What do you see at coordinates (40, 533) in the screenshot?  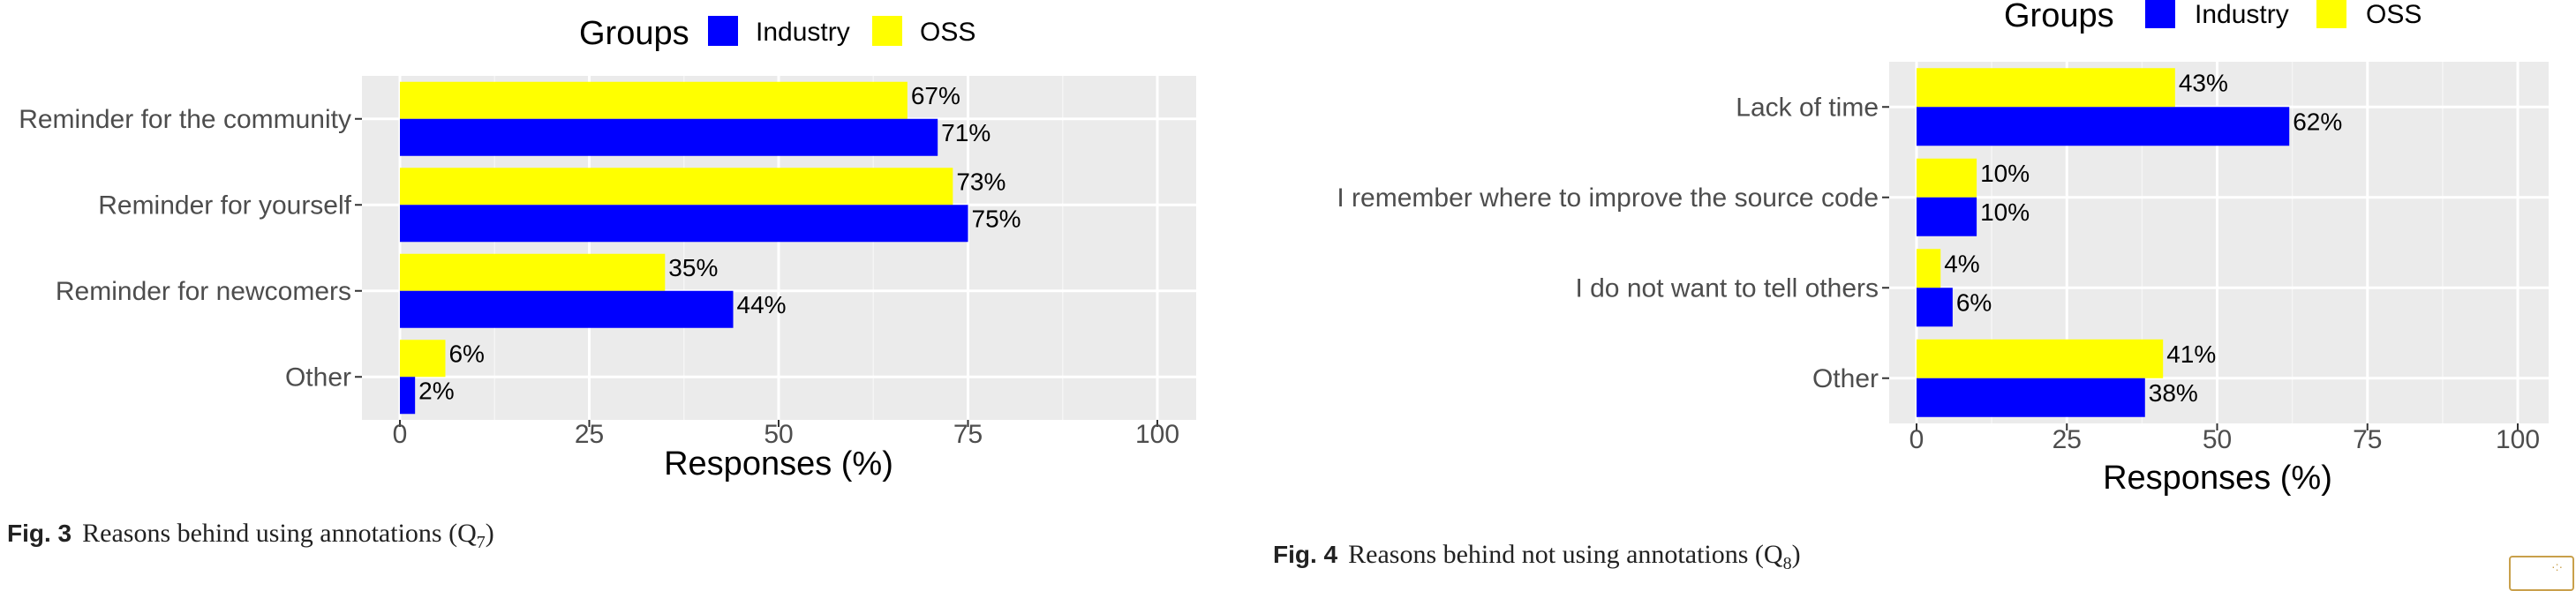 I see `fig3-caption-label: Fig. 3` at bounding box center [40, 533].